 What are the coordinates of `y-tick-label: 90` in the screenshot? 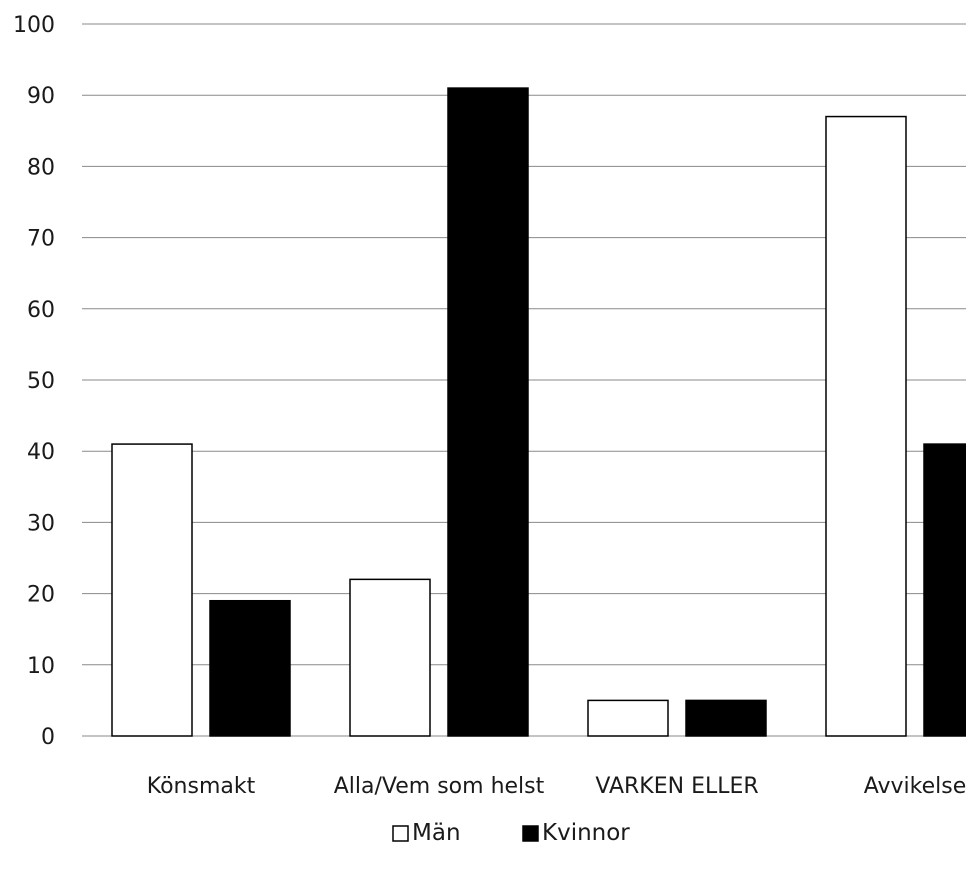 It's located at (41, 96).